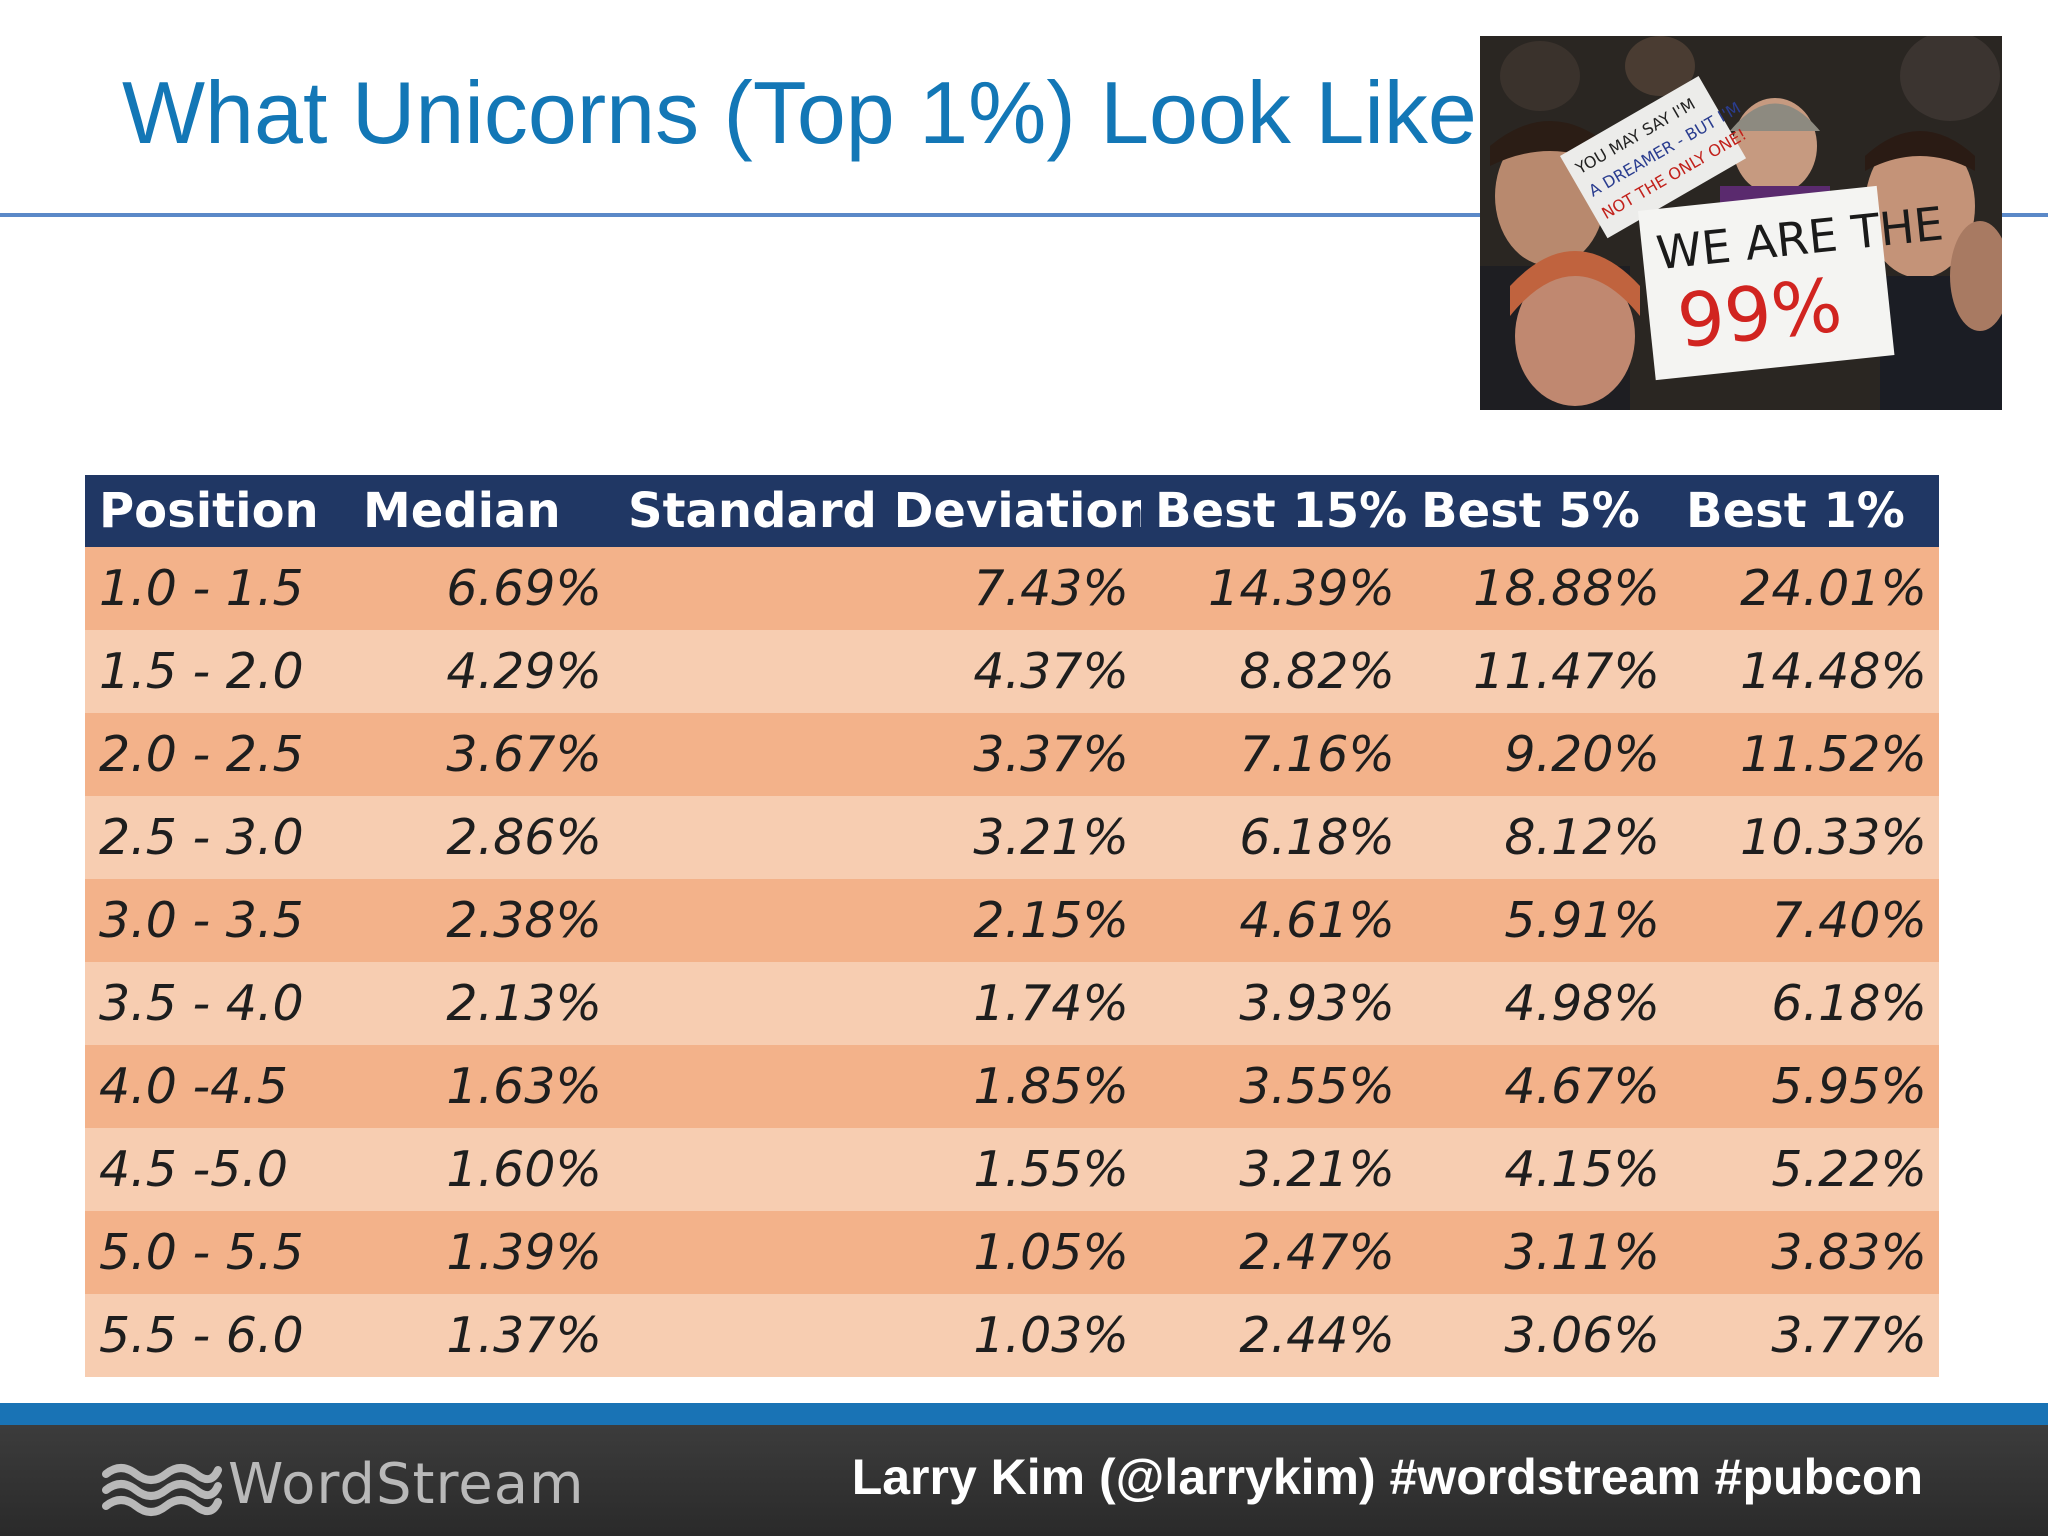 The width and height of the screenshot is (2048, 1536). I want to click on cell-median: 3.67%, so click(481, 754).